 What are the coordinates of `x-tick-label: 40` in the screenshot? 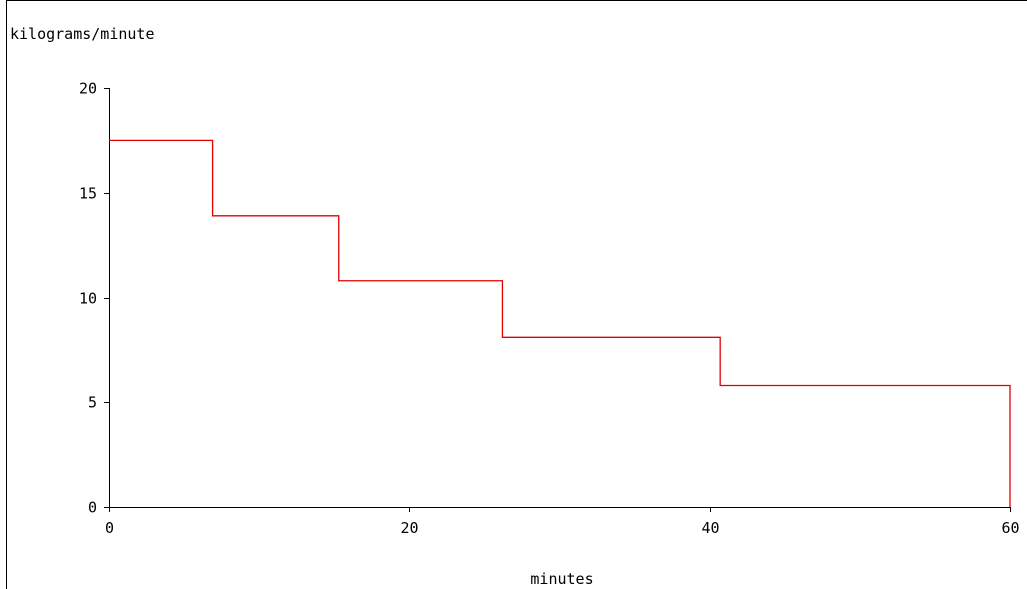 It's located at (710, 528).